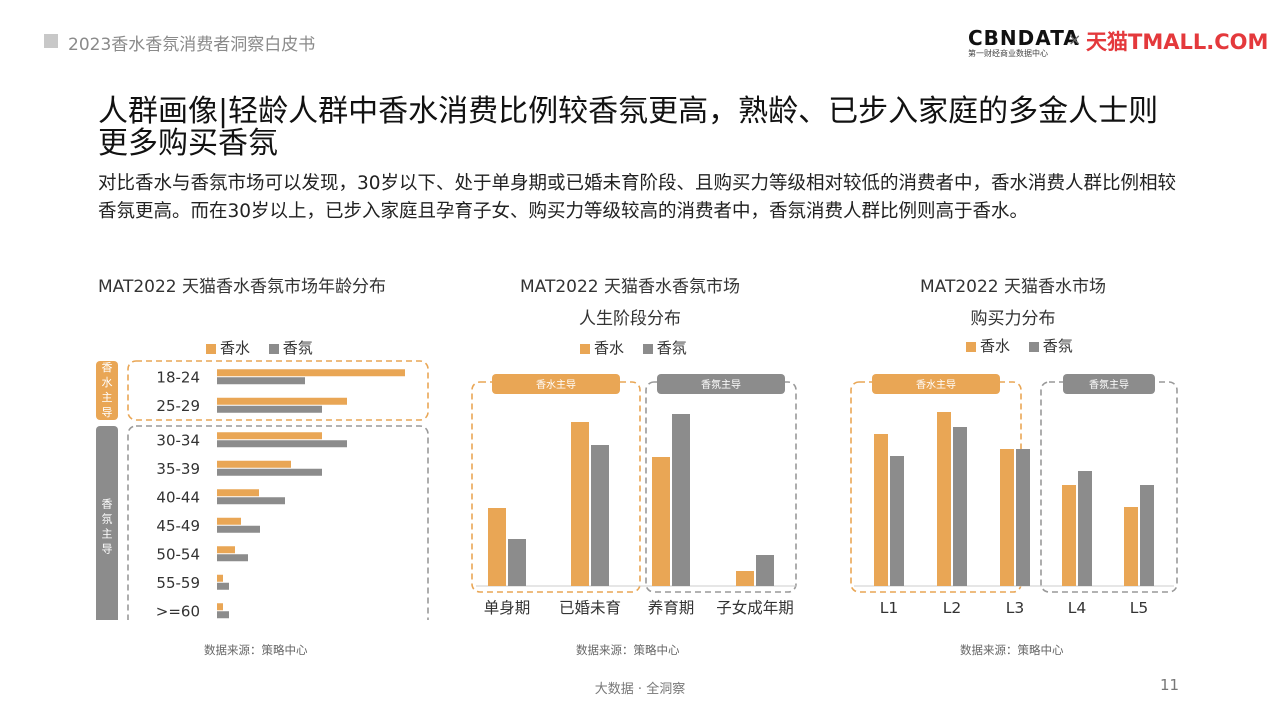 The height and width of the screenshot is (719, 1280). I want to click on category-label: 55-59, so click(178, 583).